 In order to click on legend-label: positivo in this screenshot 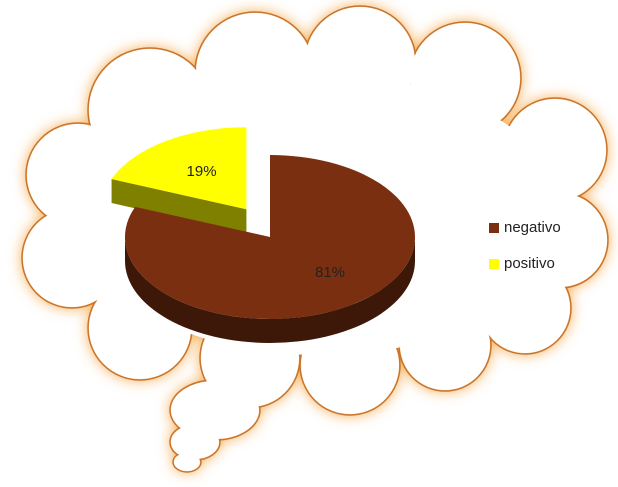, I will do `click(529, 263)`.